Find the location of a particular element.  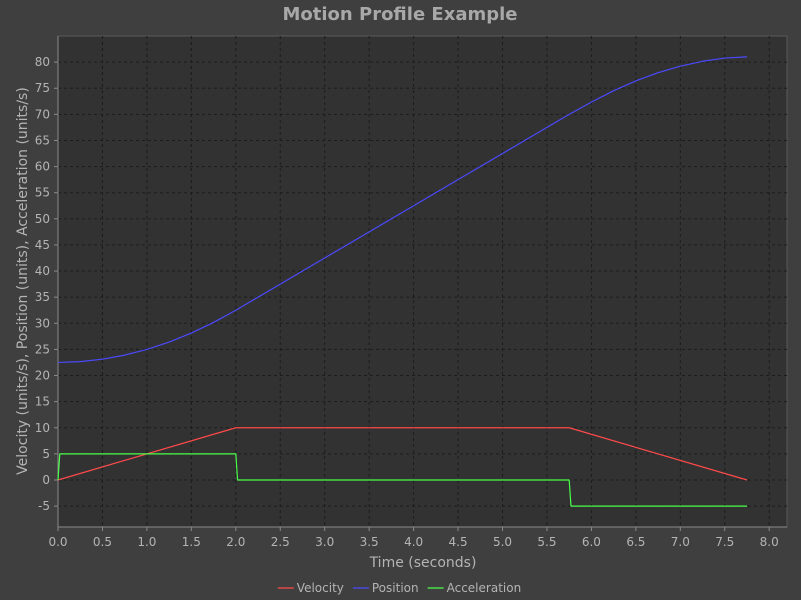

x-tick-label: 1.5 is located at coordinates (191, 542).